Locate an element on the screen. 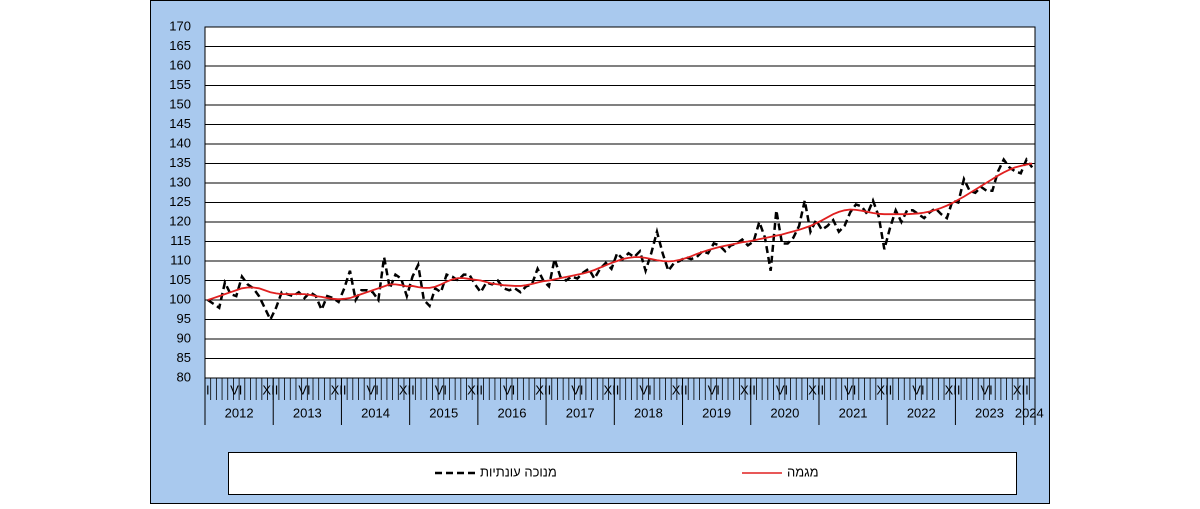 The height and width of the screenshot is (509, 1200). year-label: 2016 is located at coordinates (512, 412).